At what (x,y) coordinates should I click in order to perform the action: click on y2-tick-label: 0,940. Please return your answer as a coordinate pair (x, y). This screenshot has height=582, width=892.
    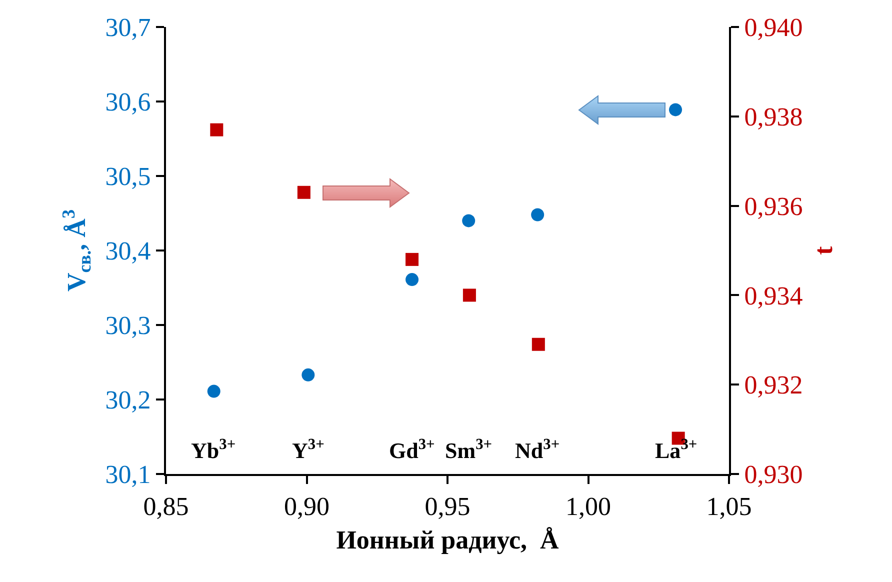
    Looking at the image, I should click on (773, 27).